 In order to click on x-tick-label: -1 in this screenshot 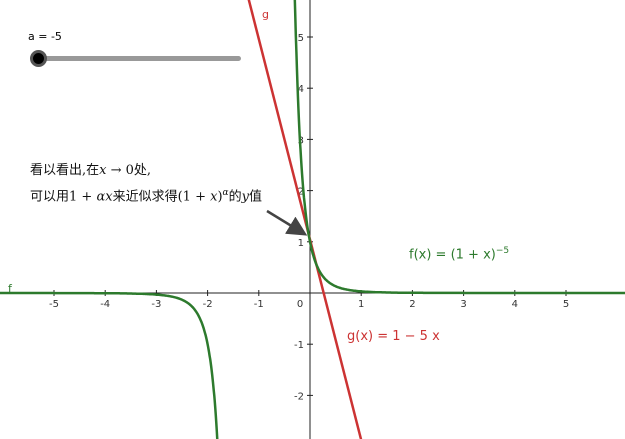, I will do `click(259, 304)`.